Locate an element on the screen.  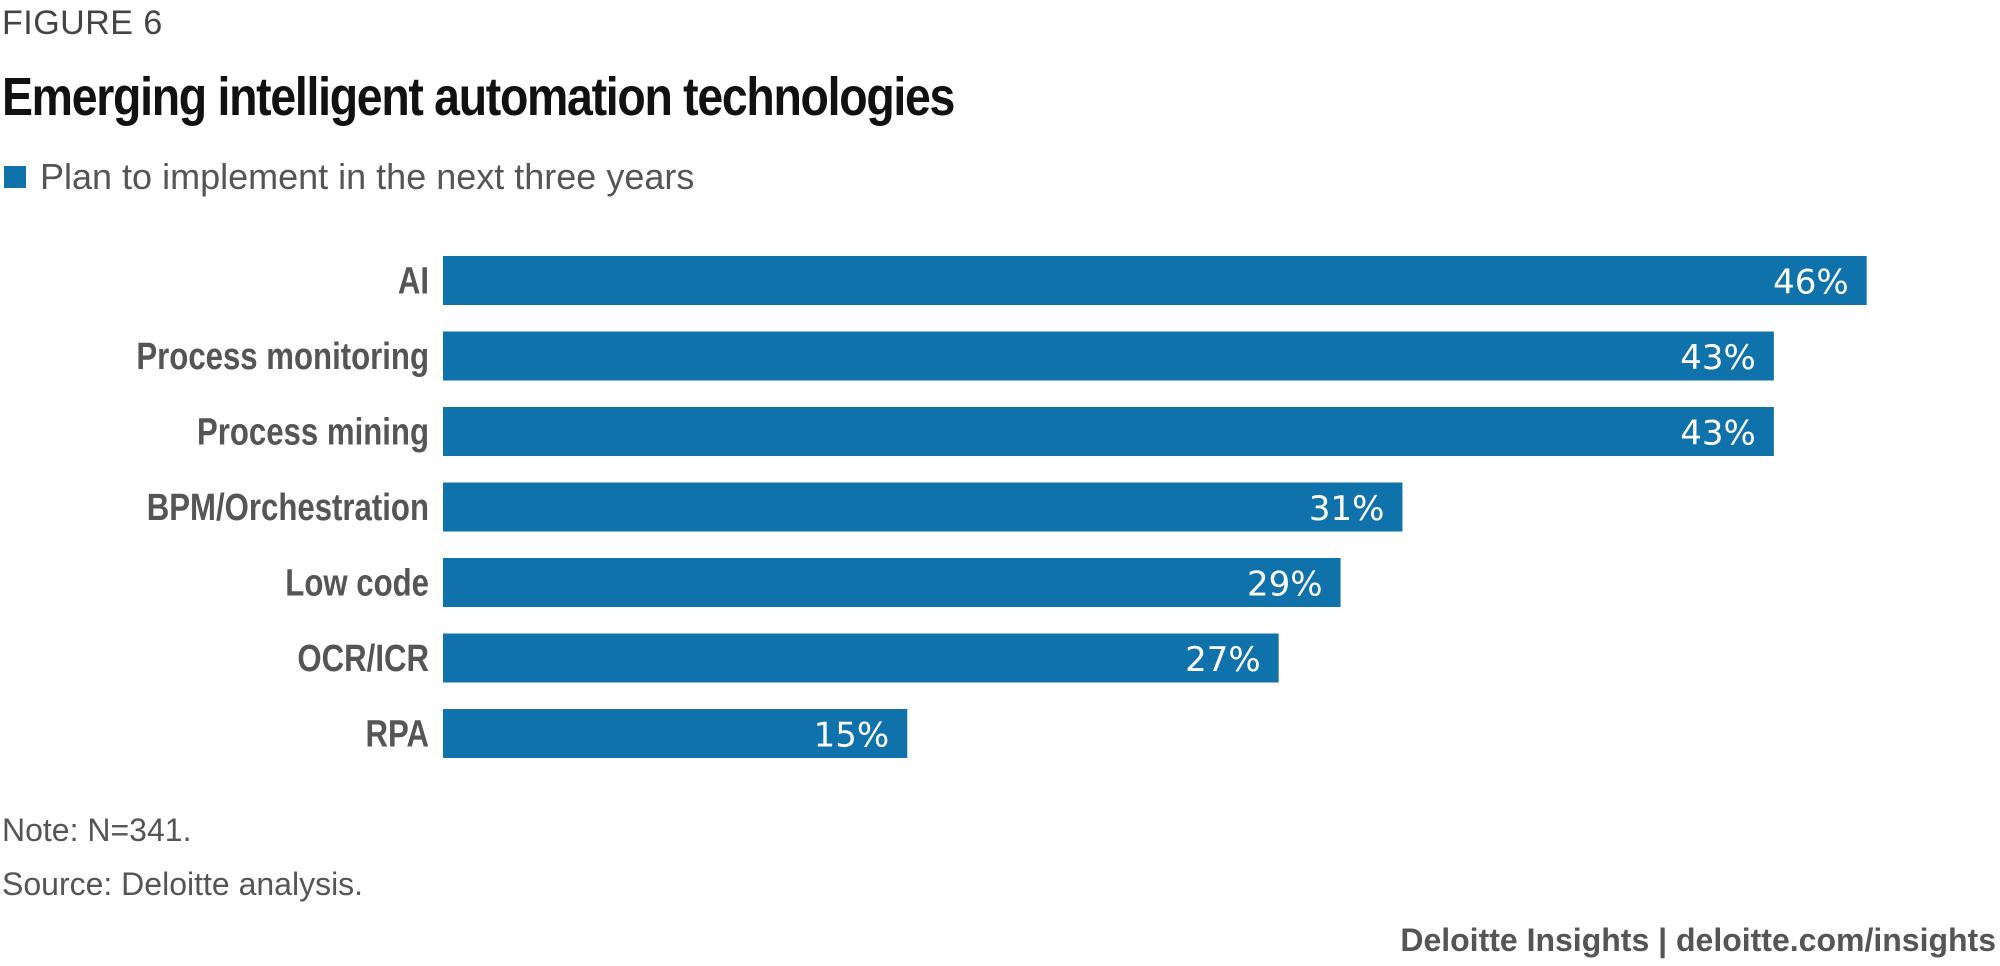
value-label: 46% is located at coordinates (1811, 283).